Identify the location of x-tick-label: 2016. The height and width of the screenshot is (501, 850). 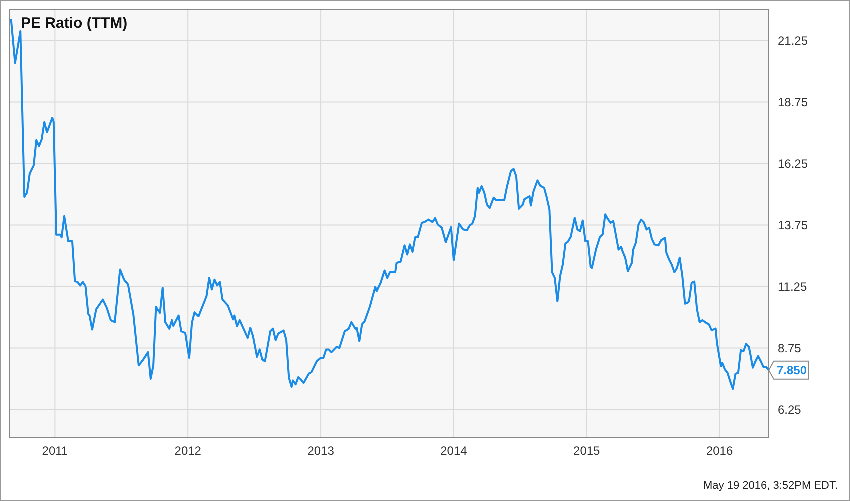
(720, 451).